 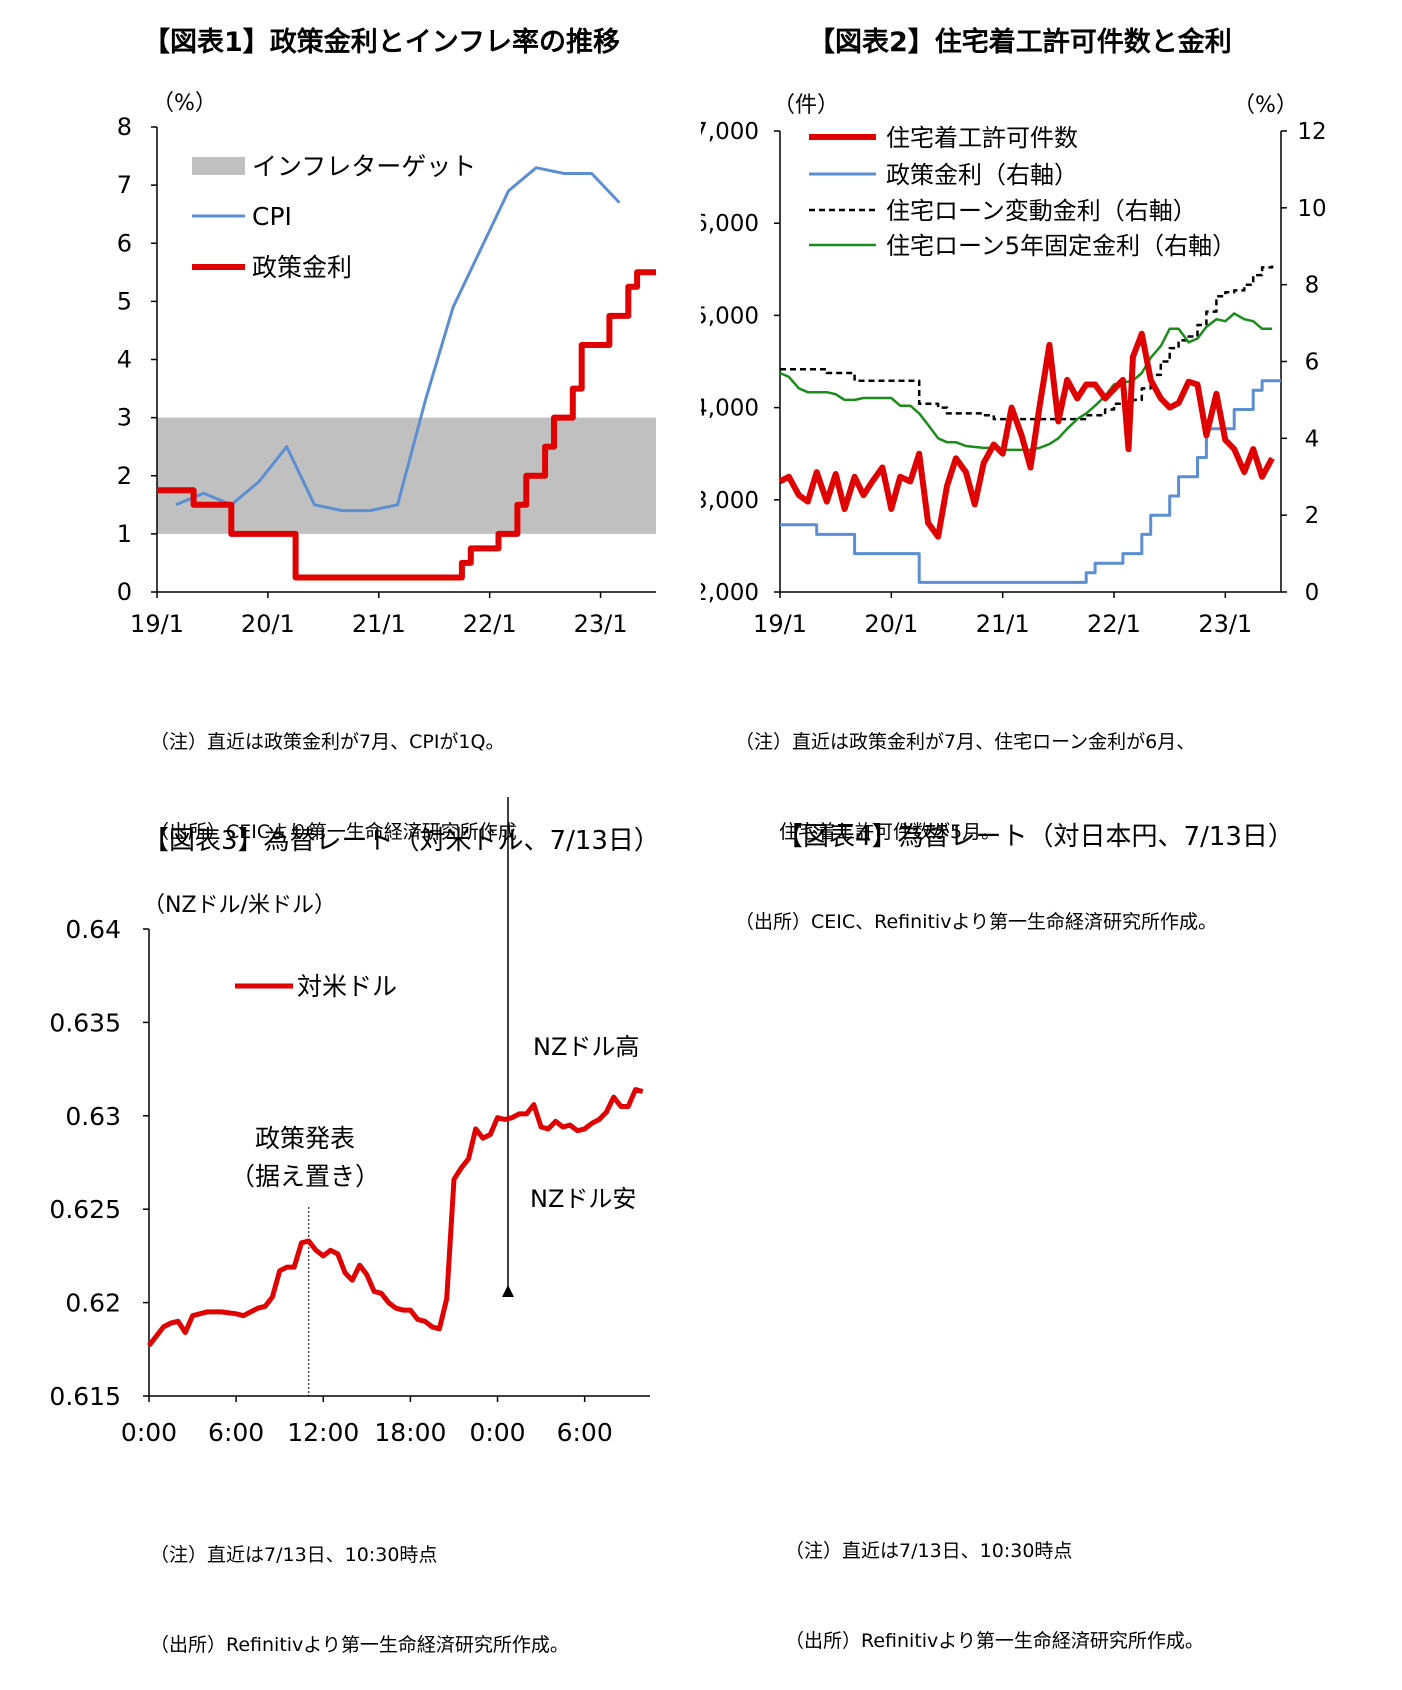 What do you see at coordinates (1311, 132) in the screenshot?
I see `y-right-tick-label: 12` at bounding box center [1311, 132].